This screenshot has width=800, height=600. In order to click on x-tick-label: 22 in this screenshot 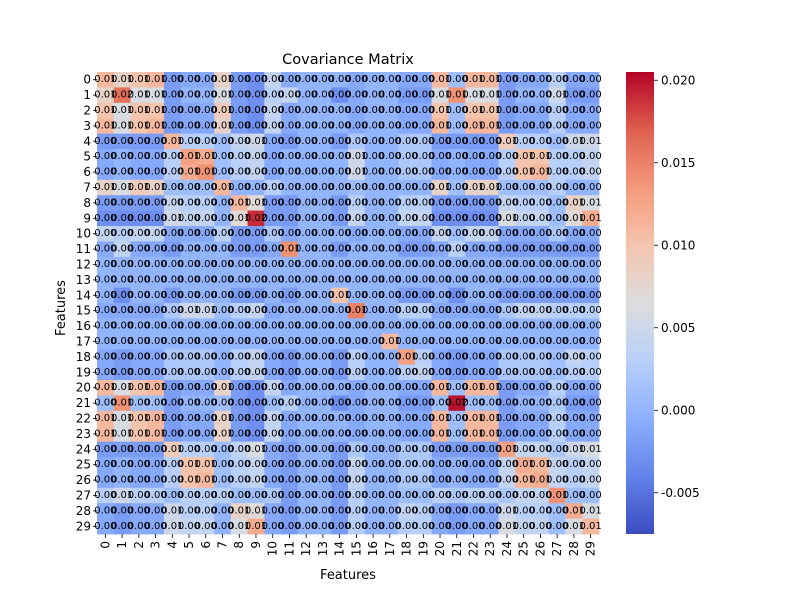, I will do `click(474, 548)`.